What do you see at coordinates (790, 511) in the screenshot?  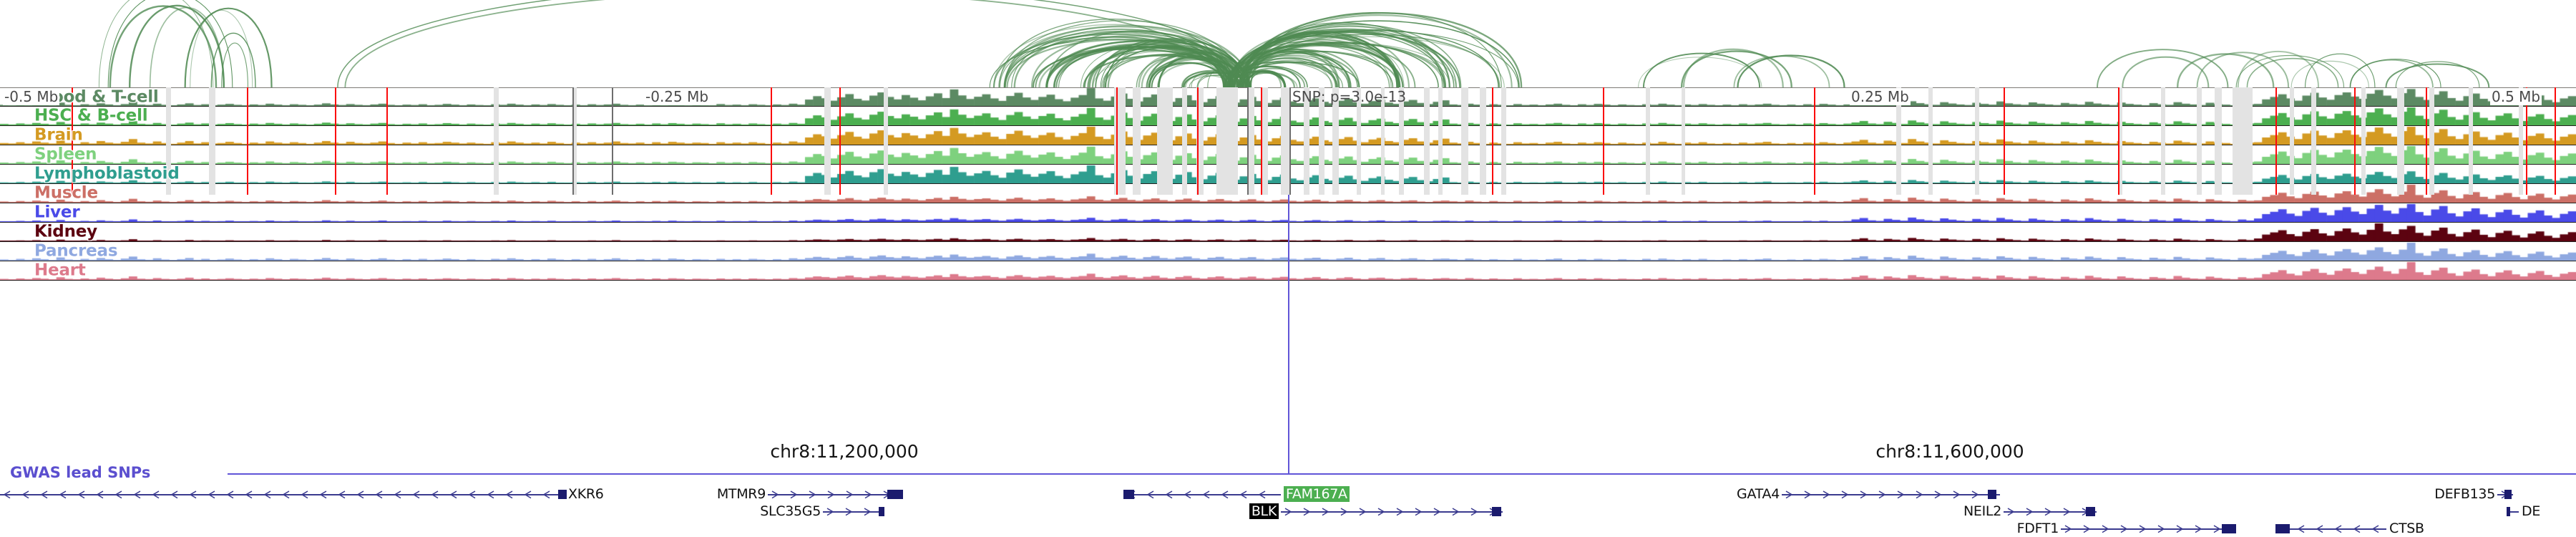 I see `gene-name-label: SLC35G5` at bounding box center [790, 511].